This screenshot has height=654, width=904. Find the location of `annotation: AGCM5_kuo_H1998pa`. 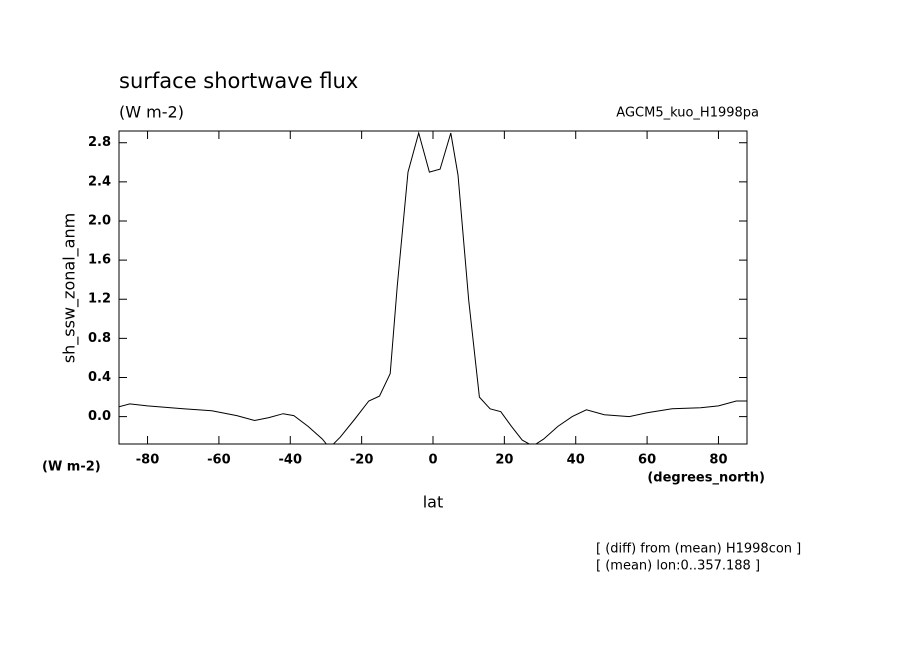

annotation: AGCM5_kuo_H1998pa is located at coordinates (687, 113).